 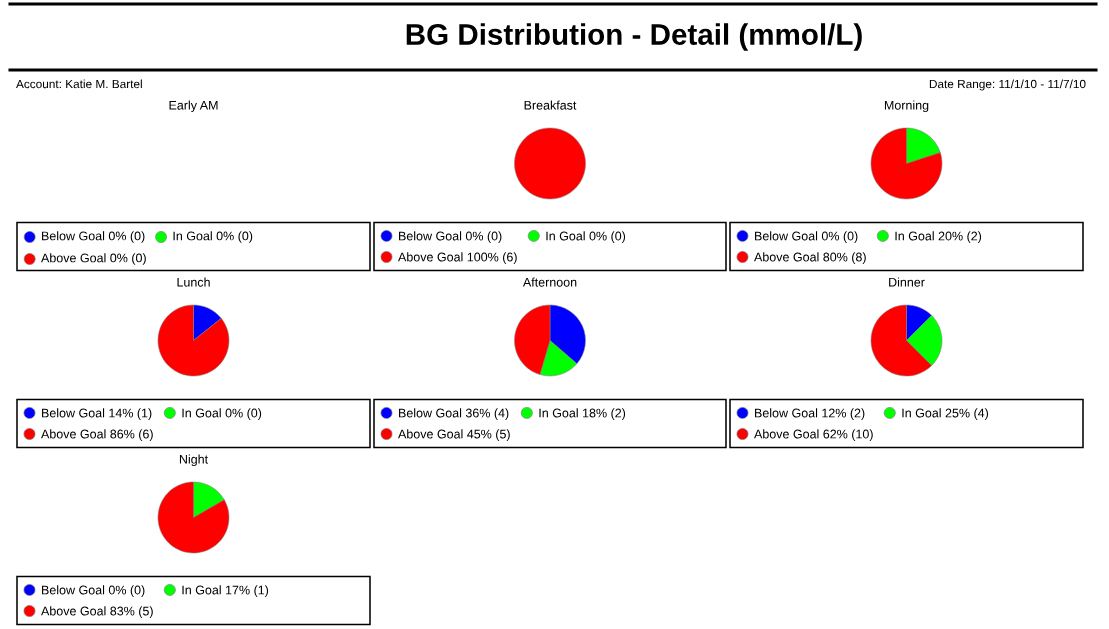 I want to click on text: Above Goal 0% (0), so click(x=93, y=259).